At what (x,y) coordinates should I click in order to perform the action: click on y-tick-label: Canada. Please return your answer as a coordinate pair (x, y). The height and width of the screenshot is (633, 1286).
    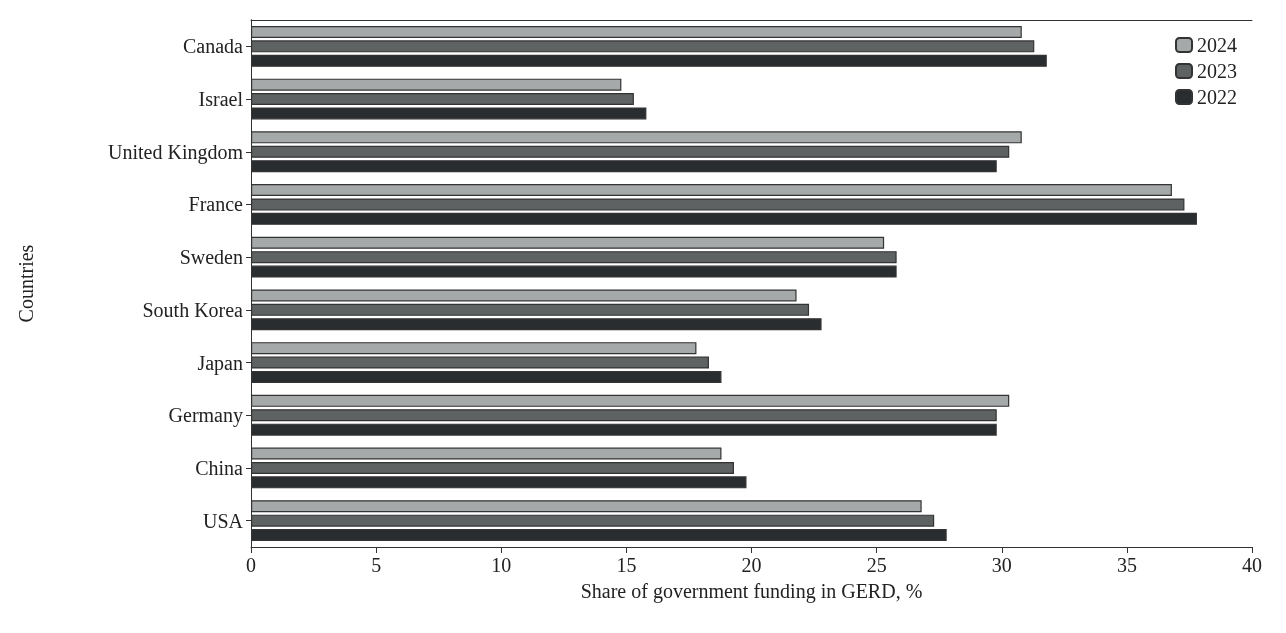
    Looking at the image, I should click on (213, 46).